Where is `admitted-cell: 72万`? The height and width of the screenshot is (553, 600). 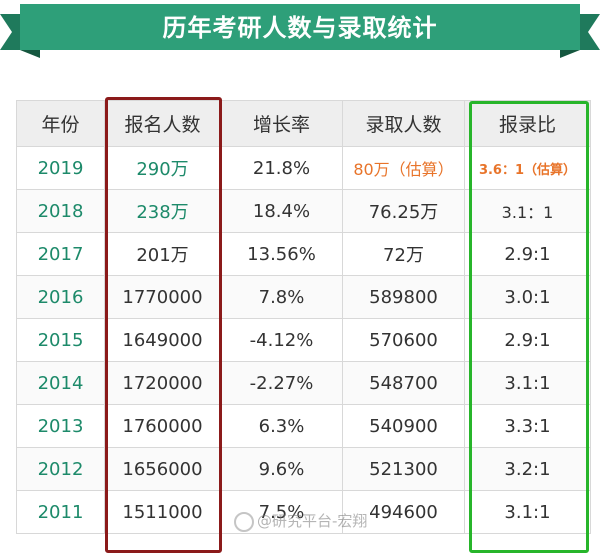 admitted-cell: 72万 is located at coordinates (403, 254).